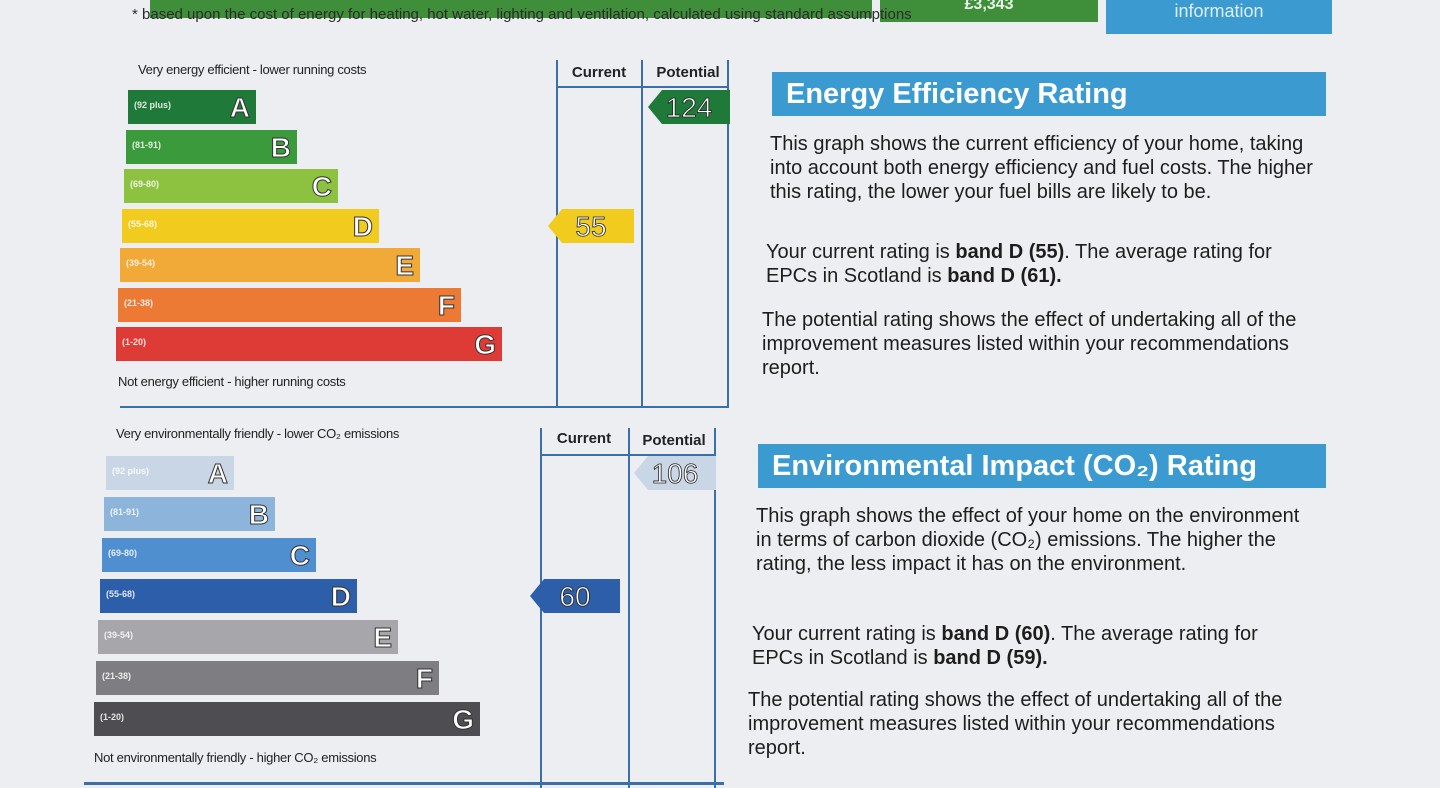 This screenshot has height=788, width=1440. I want to click on energy-panel-title: Energy Efficiency Rating, so click(1049, 94).